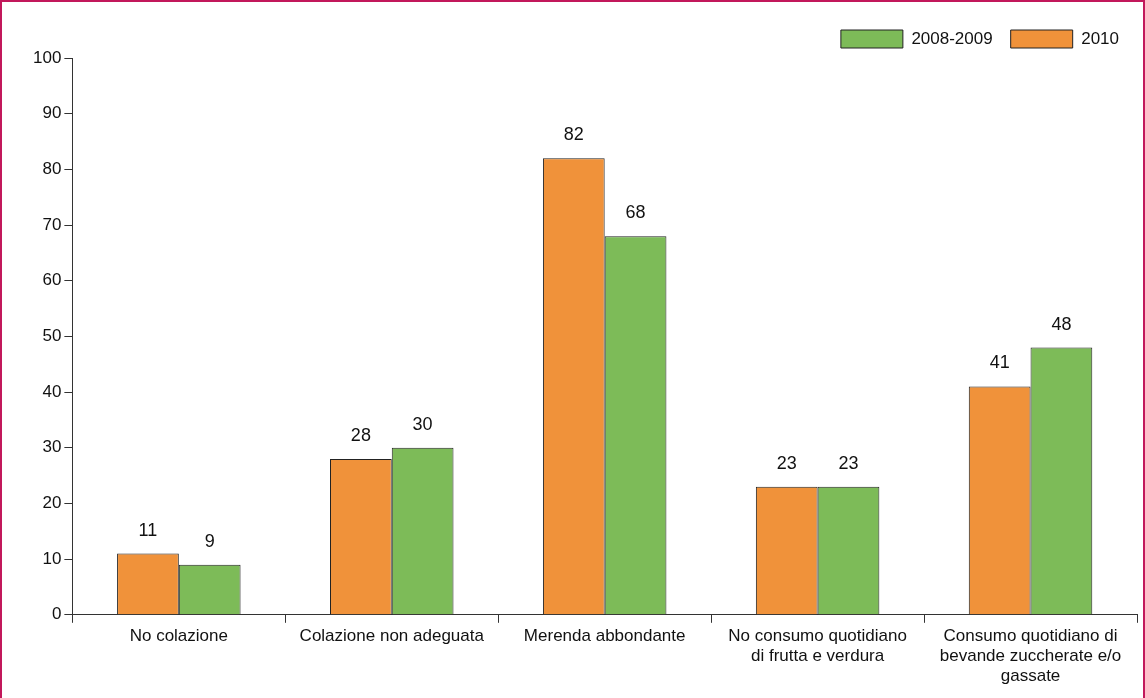  I want to click on data-label: 68, so click(635, 212).